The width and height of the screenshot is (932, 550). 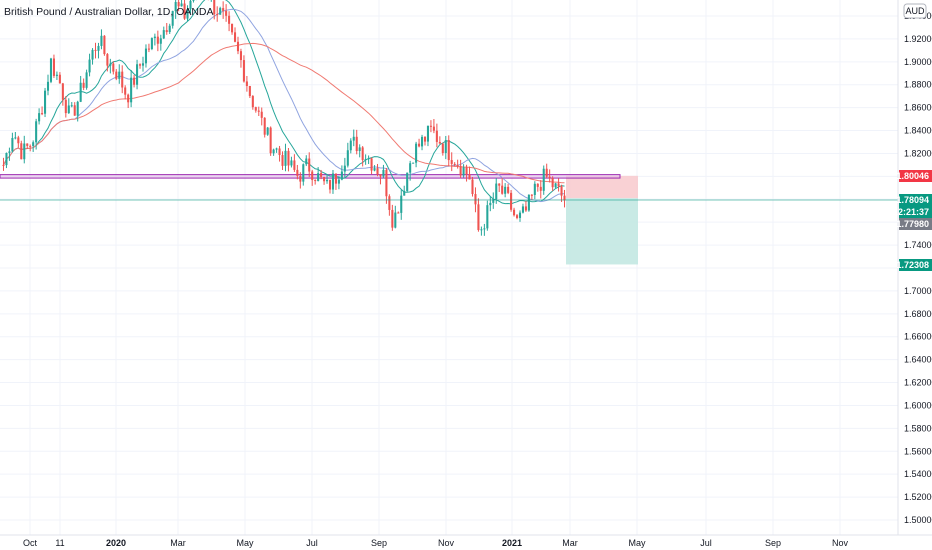 I want to click on svg-text: 1.80046, so click(x=912, y=176).